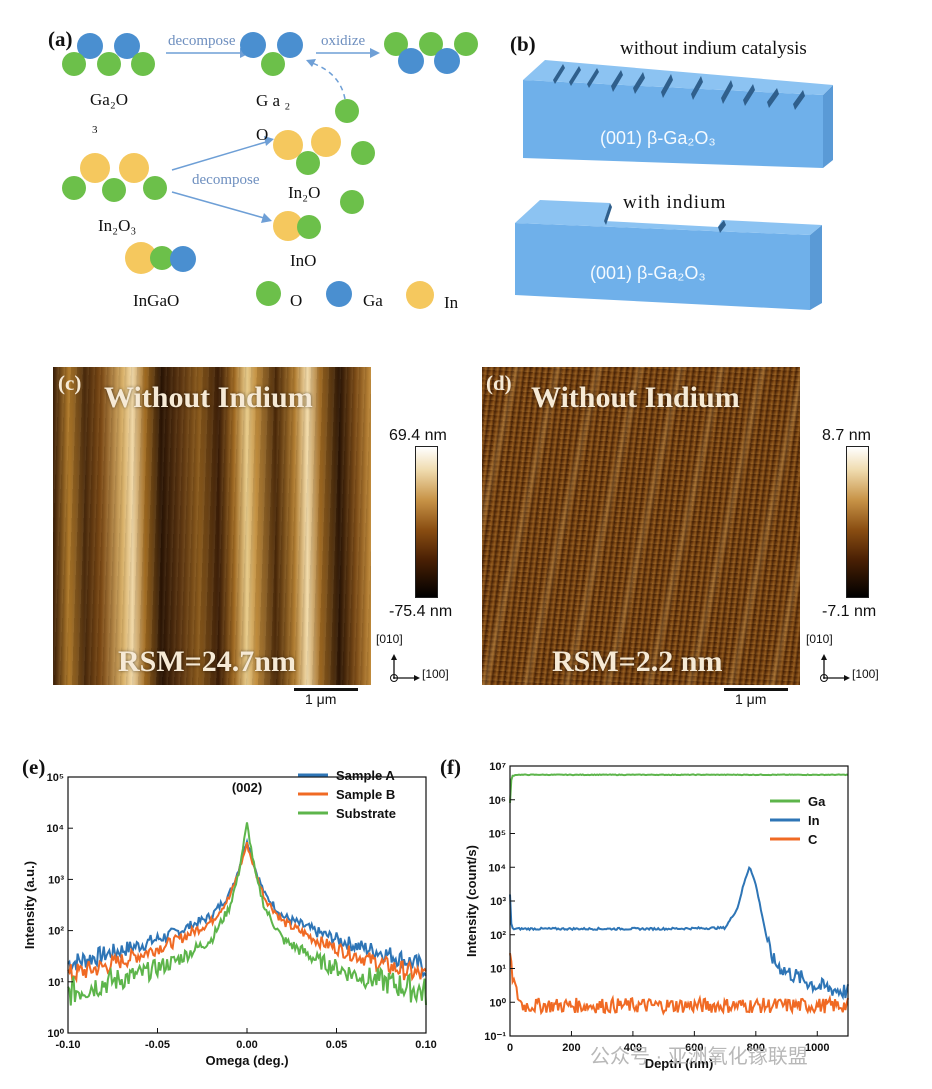  I want to click on y-axis-title: Intensity (count/s), so click(471, 901).